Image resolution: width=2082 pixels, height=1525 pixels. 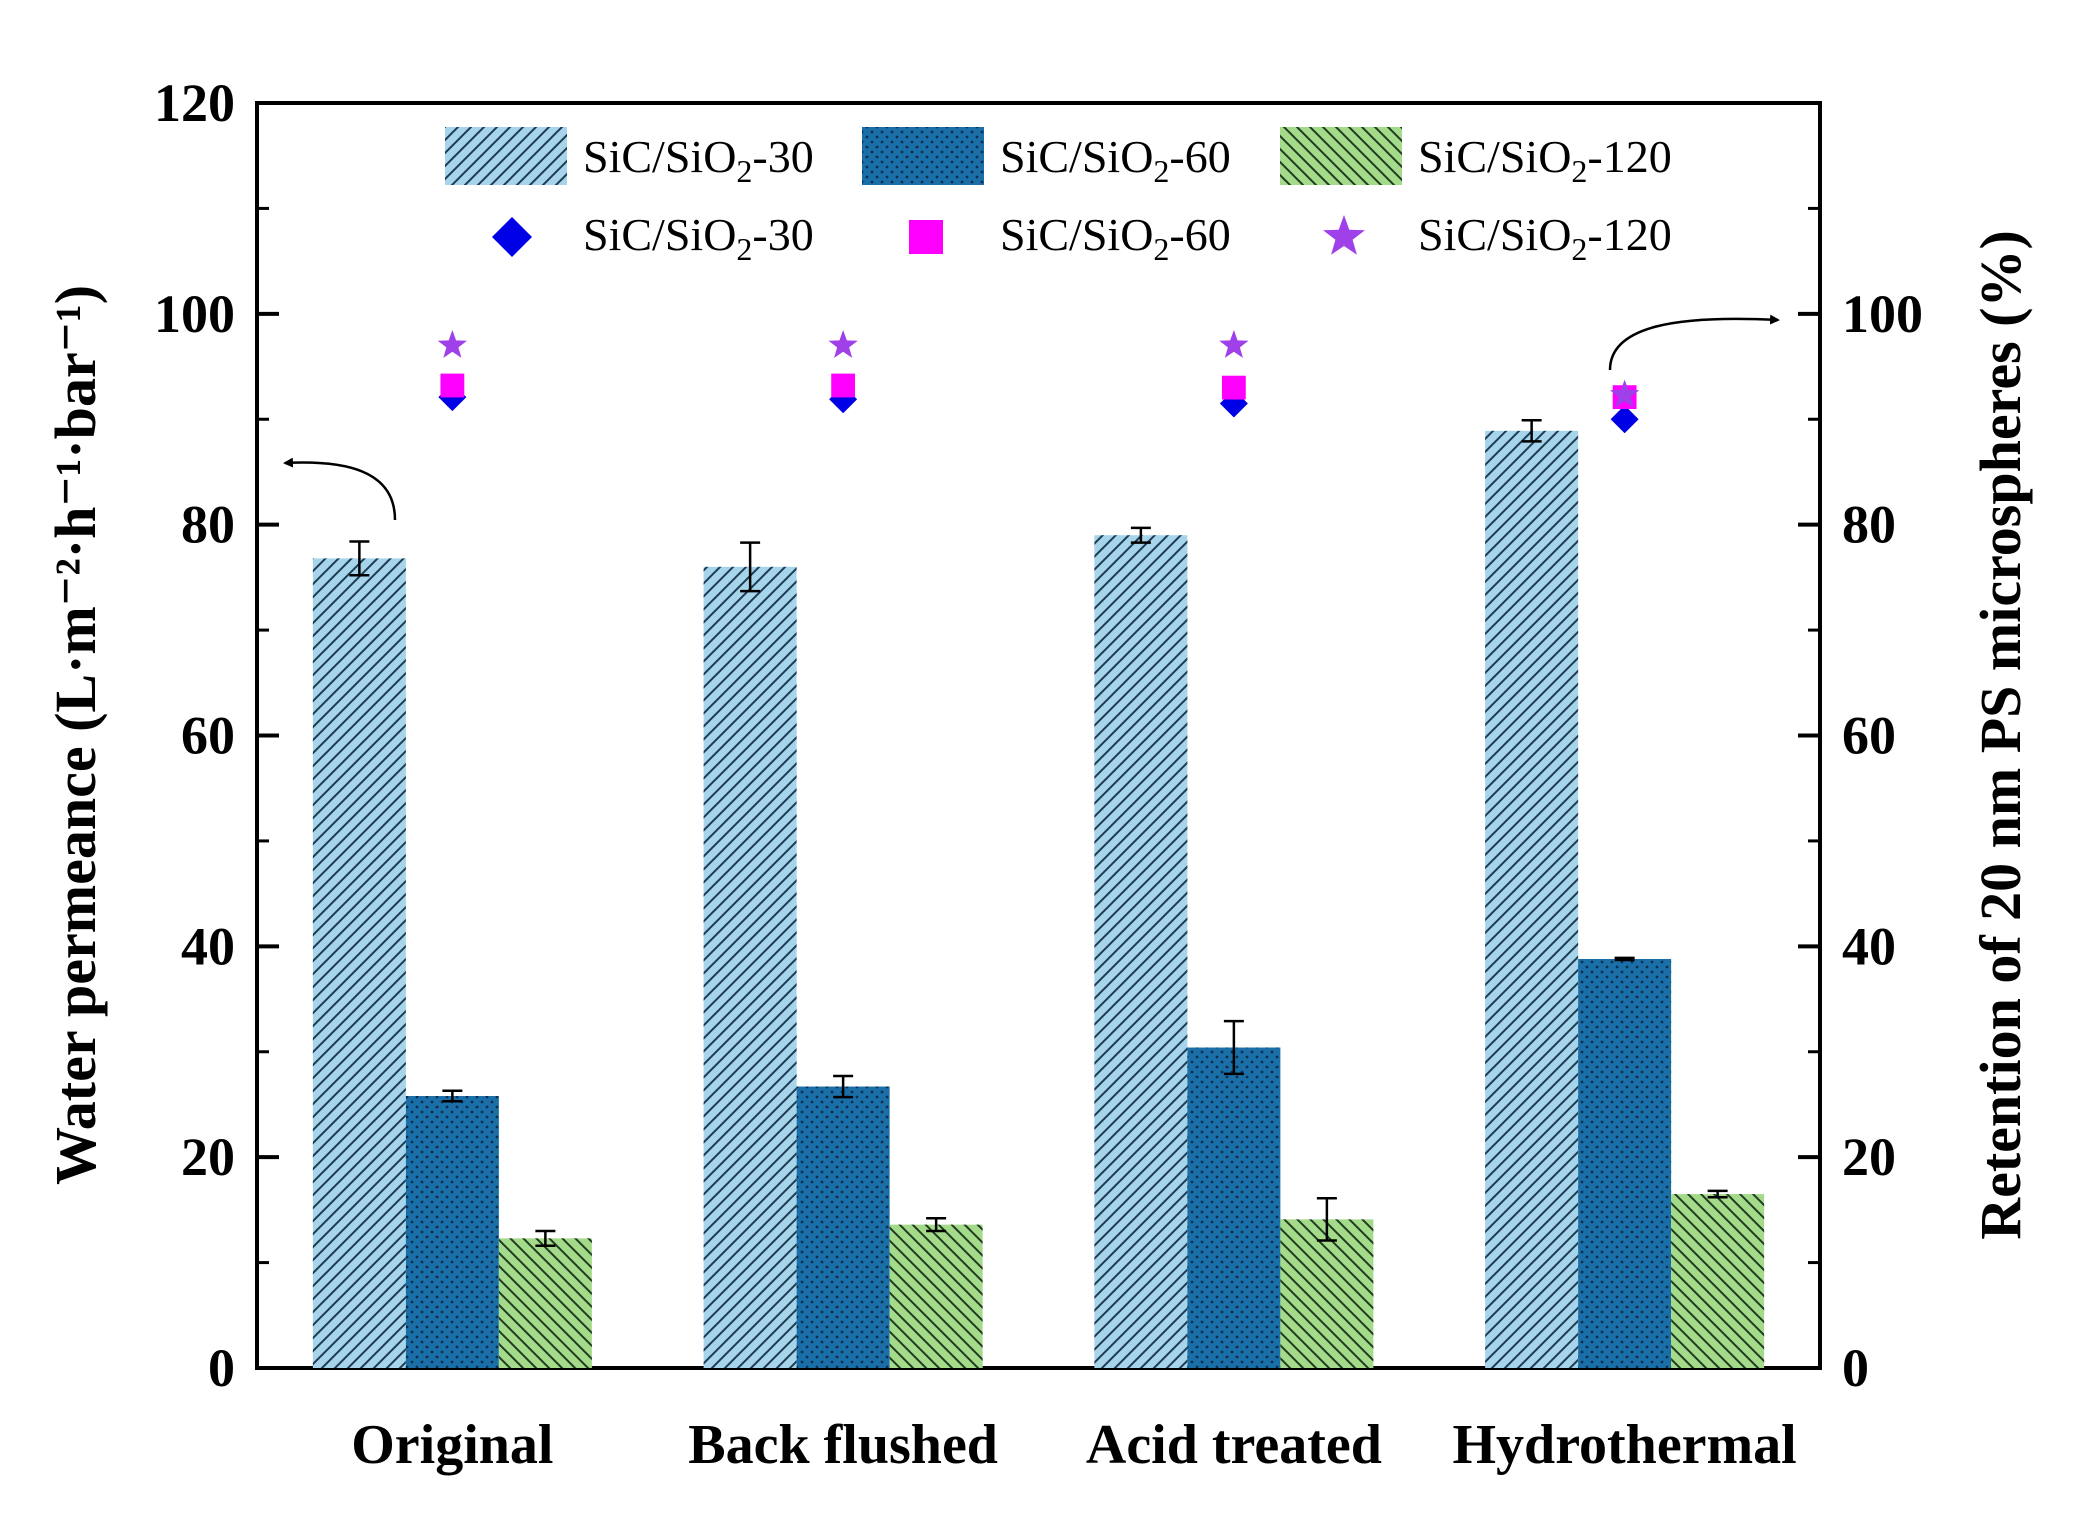 I want to click on retention-points-group, so click(x=1038, y=382).